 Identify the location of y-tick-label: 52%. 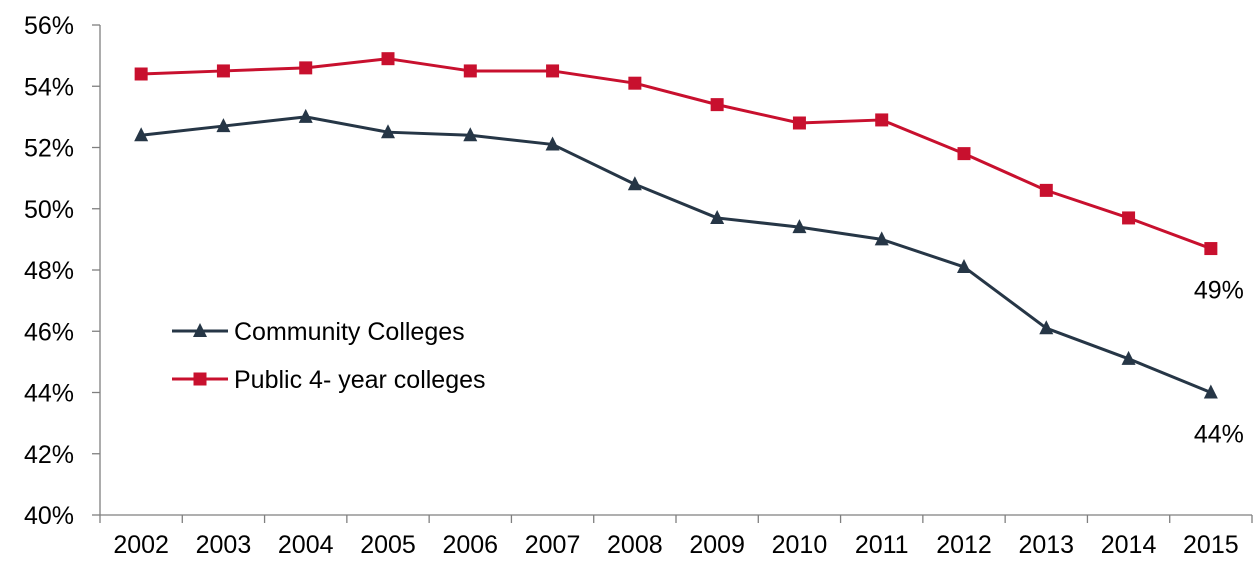
(49, 149).